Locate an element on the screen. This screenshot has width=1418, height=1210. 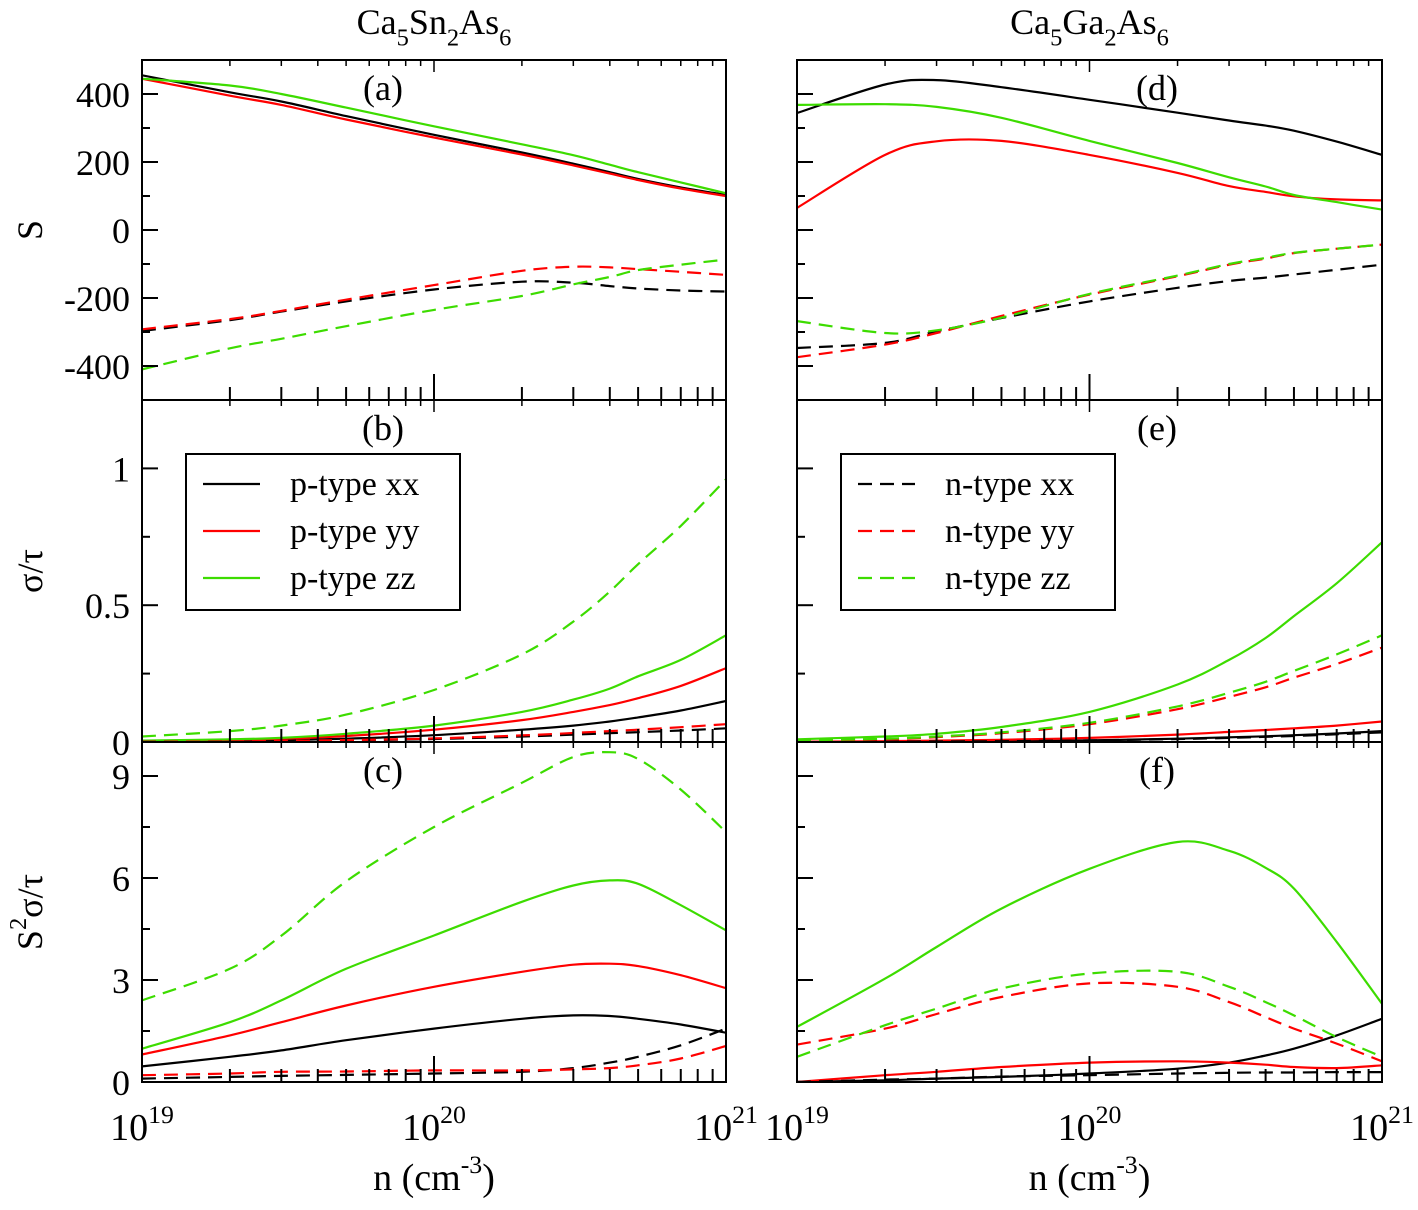
legend-entry-label: p-type zz is located at coordinates (353, 578).